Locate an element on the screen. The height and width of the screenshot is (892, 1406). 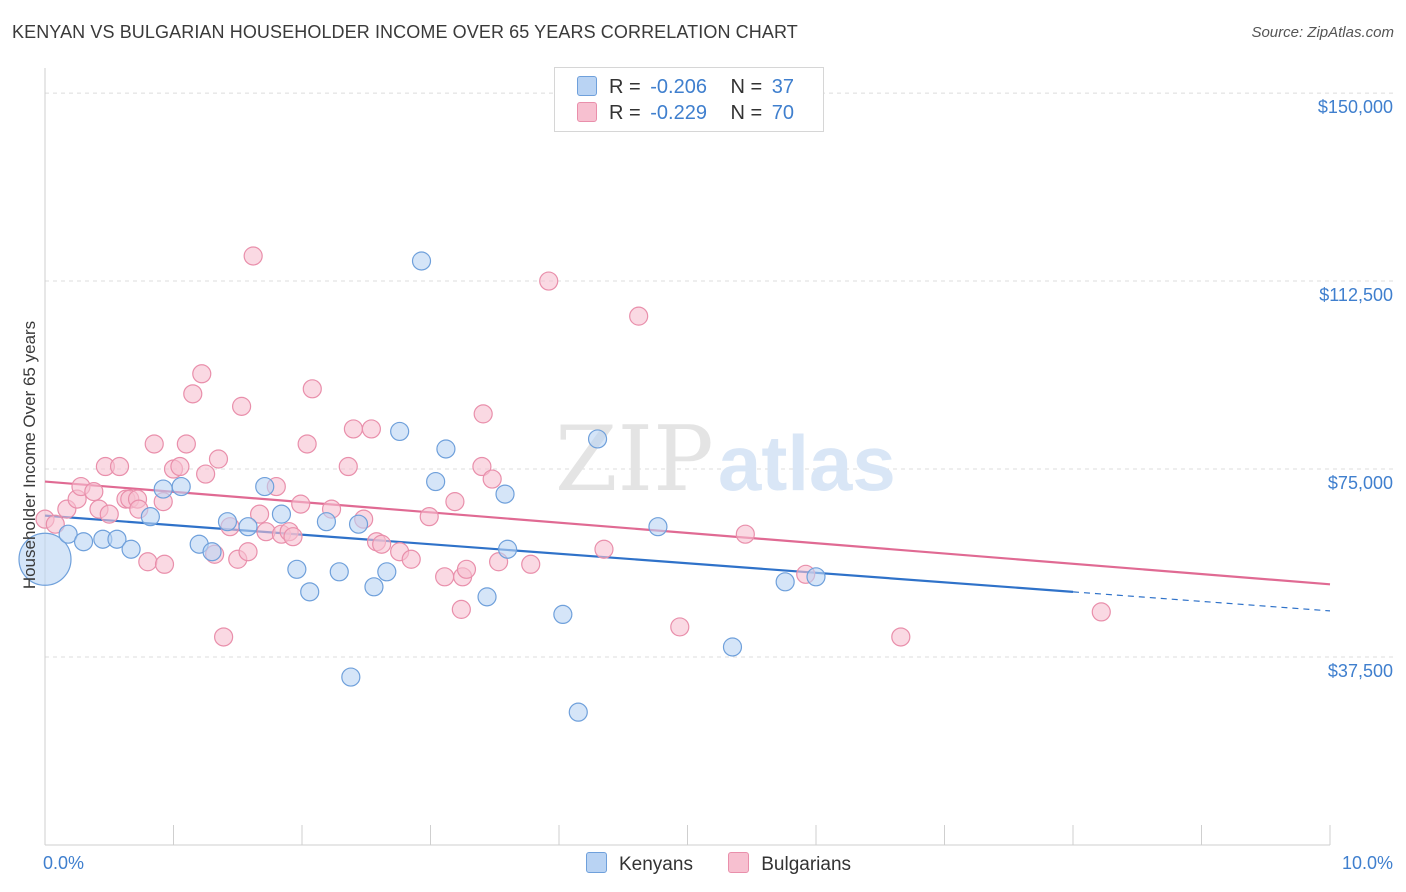
y-tick-label-0: $37,500 is located at coordinates (1360, 671).